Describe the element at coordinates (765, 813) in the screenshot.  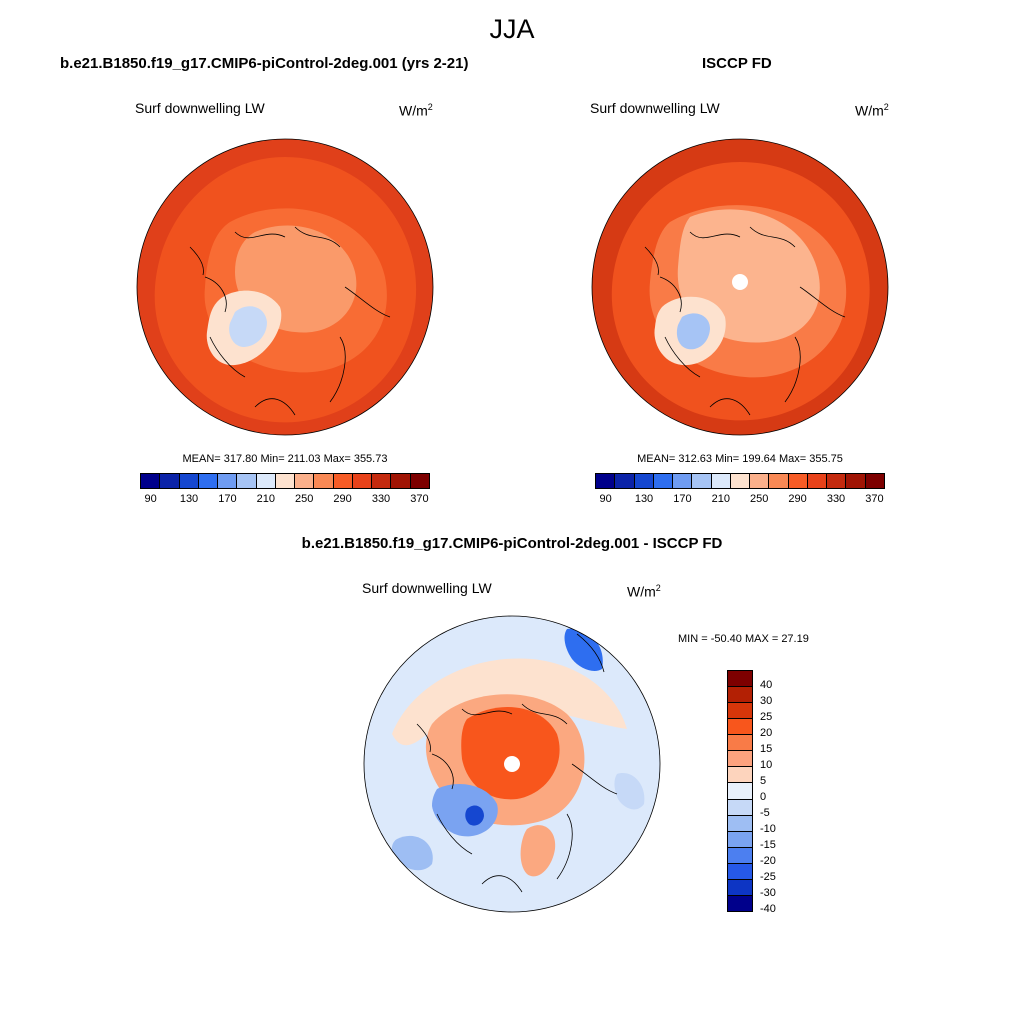
I see `colorbar-tick-label: -5` at that location.